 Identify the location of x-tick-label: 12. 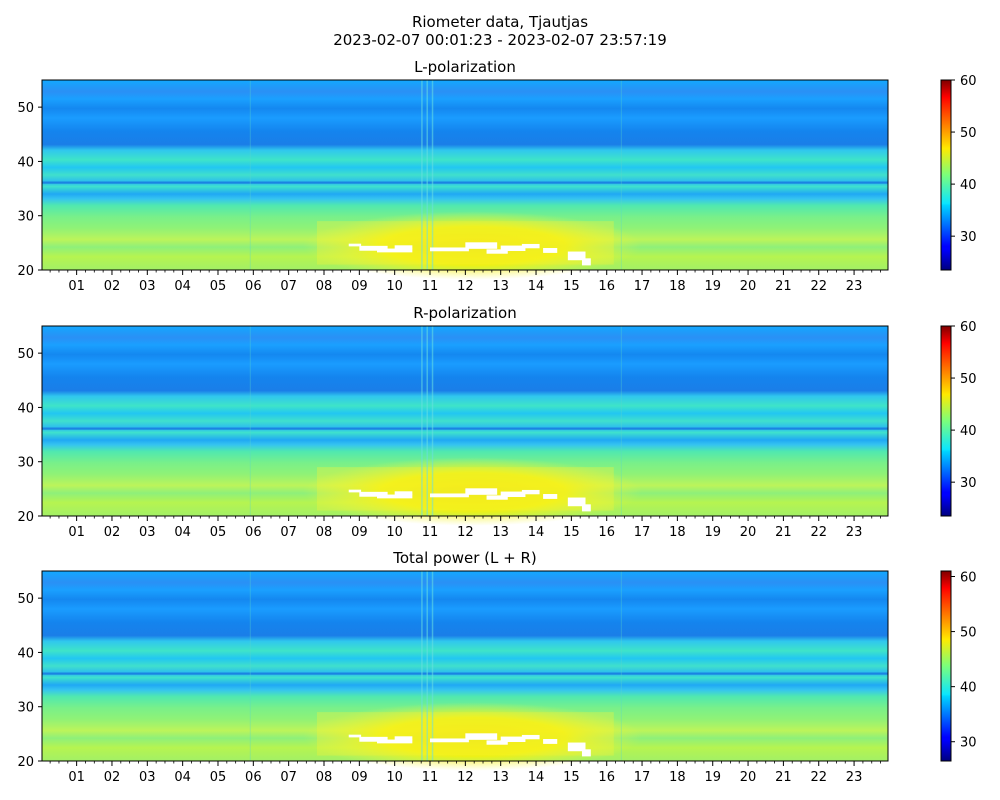
(465, 286).